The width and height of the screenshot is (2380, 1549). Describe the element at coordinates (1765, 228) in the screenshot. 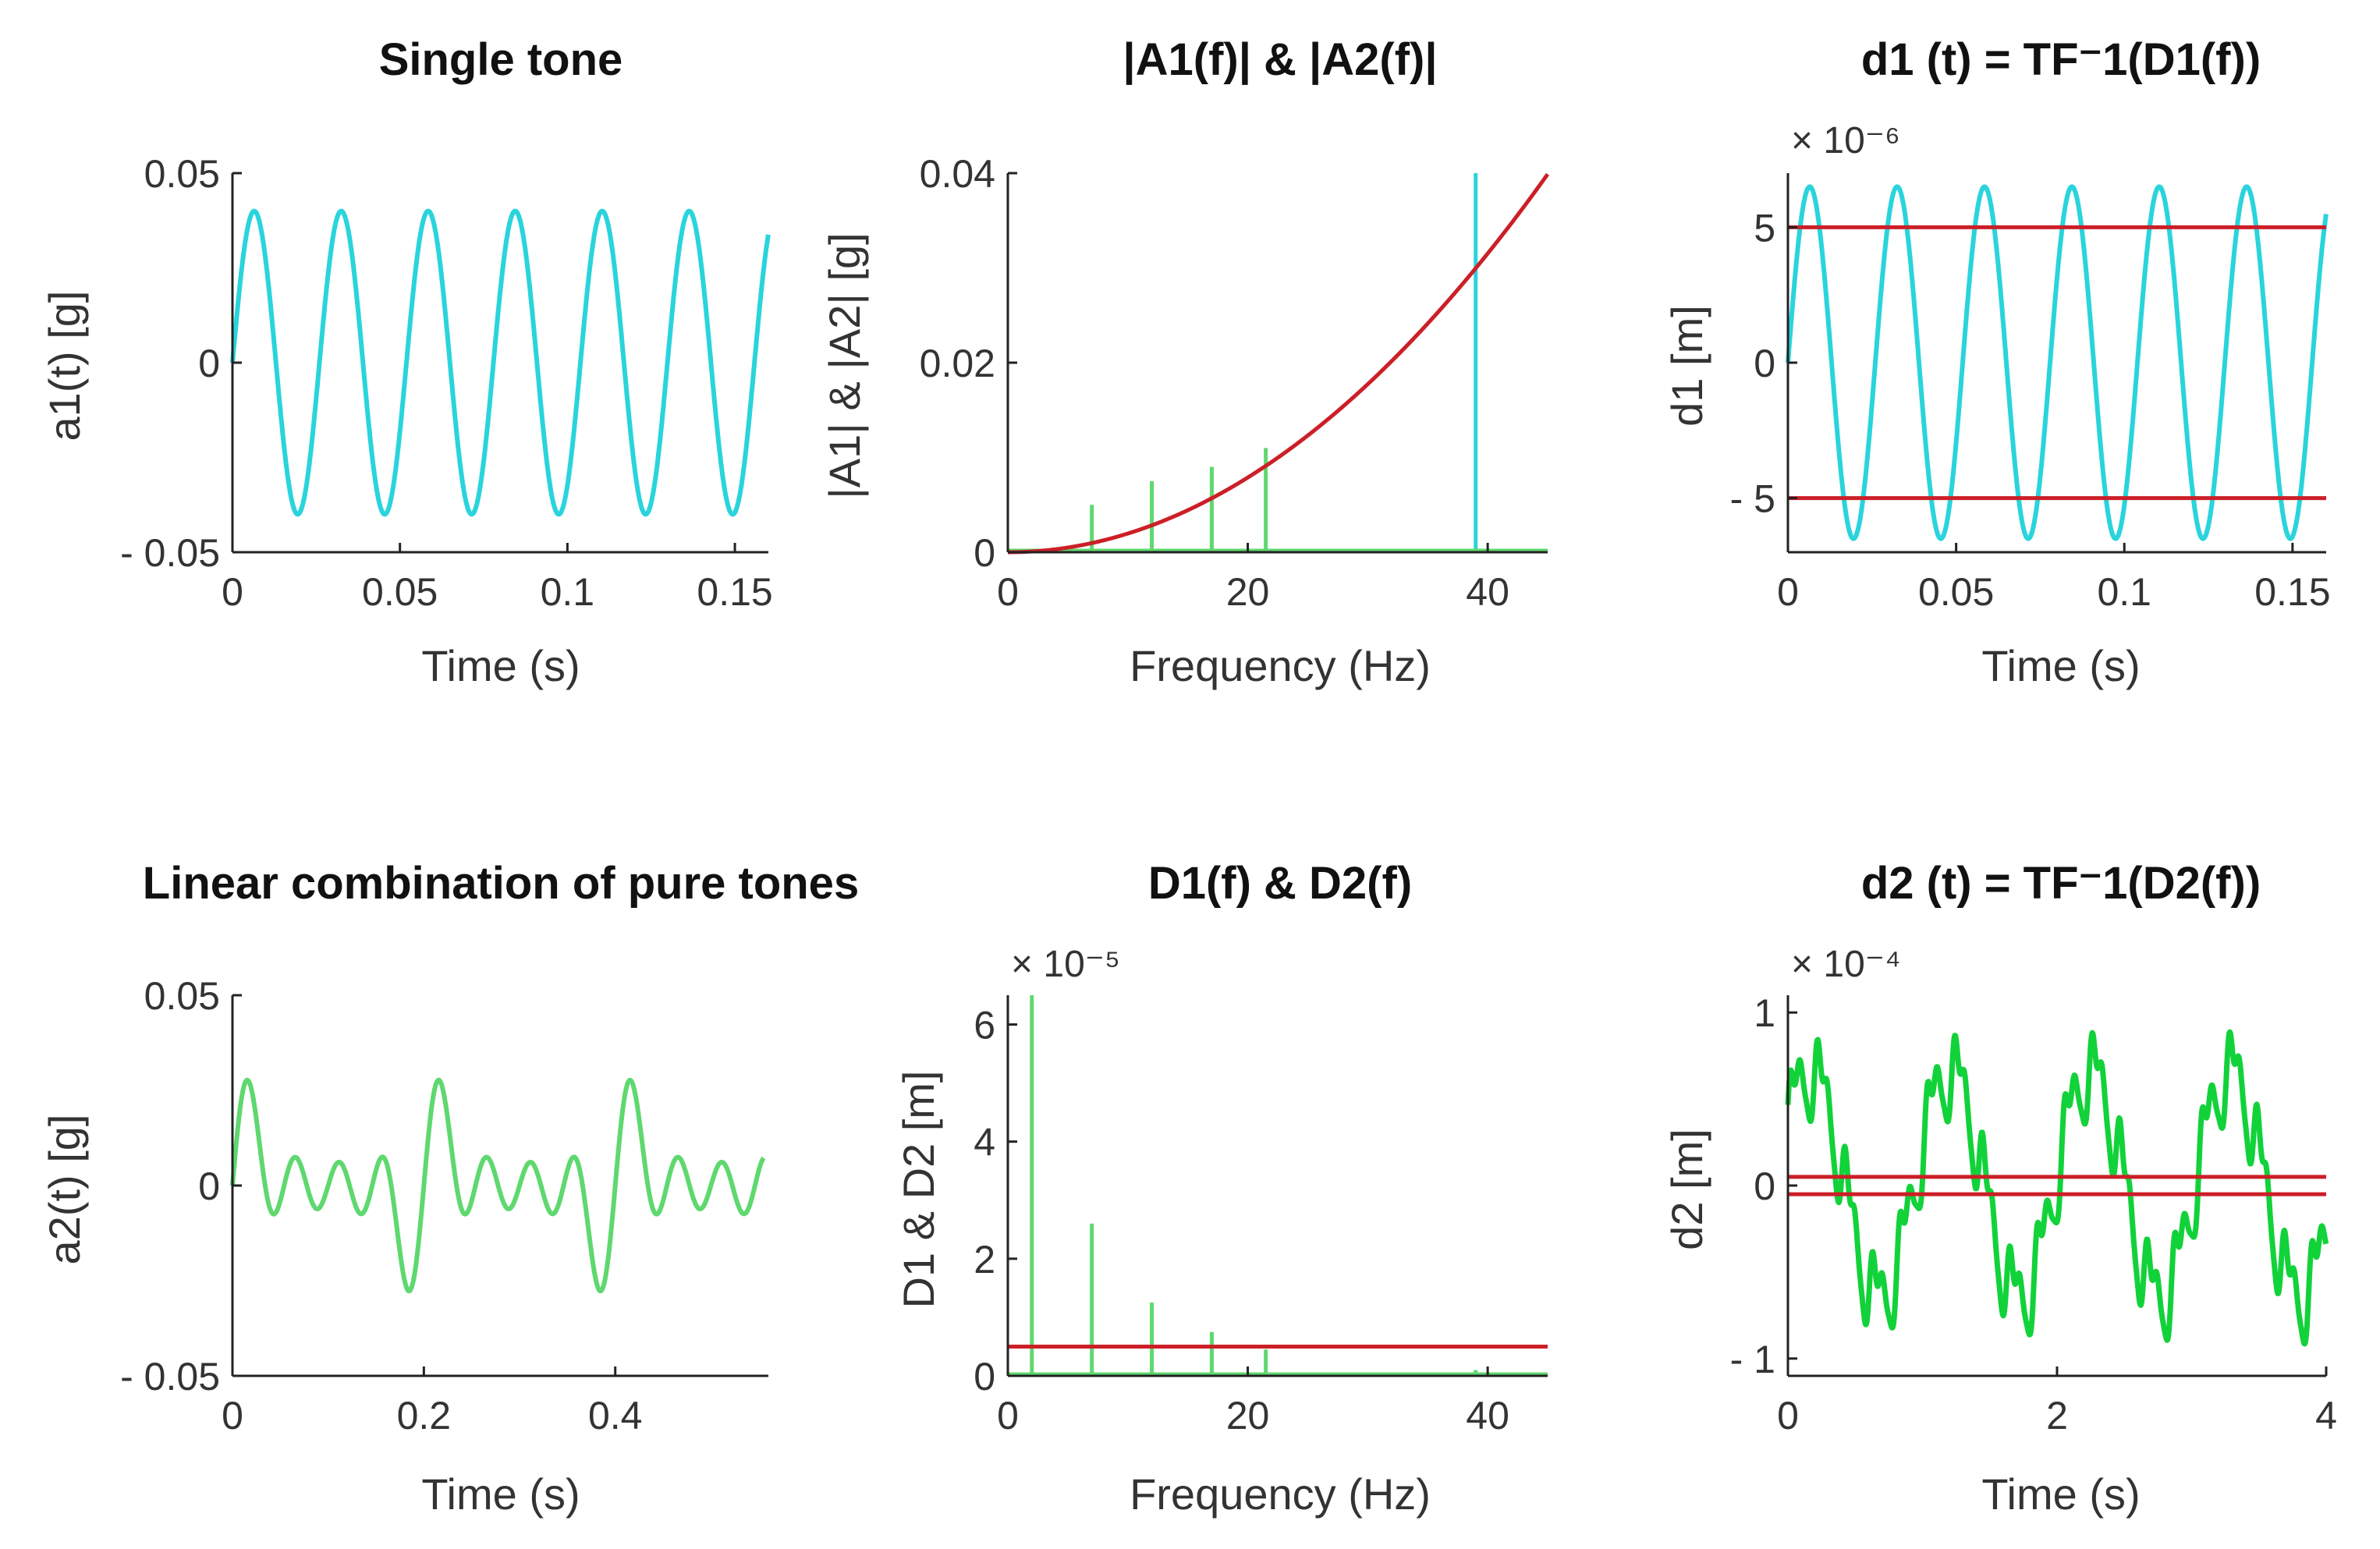

I see `y-tick-label: 5` at that location.